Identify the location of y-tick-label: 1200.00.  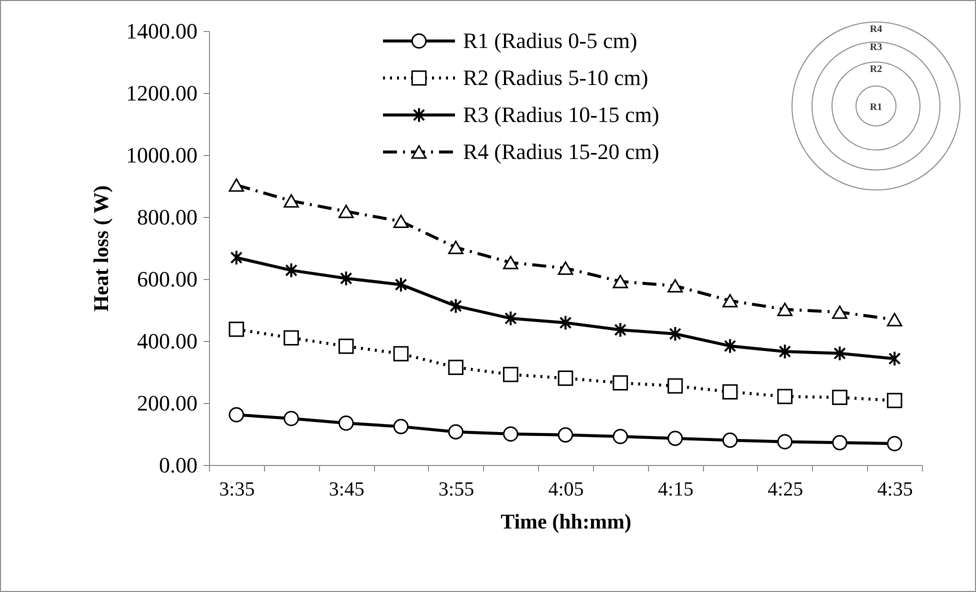
(162, 93).